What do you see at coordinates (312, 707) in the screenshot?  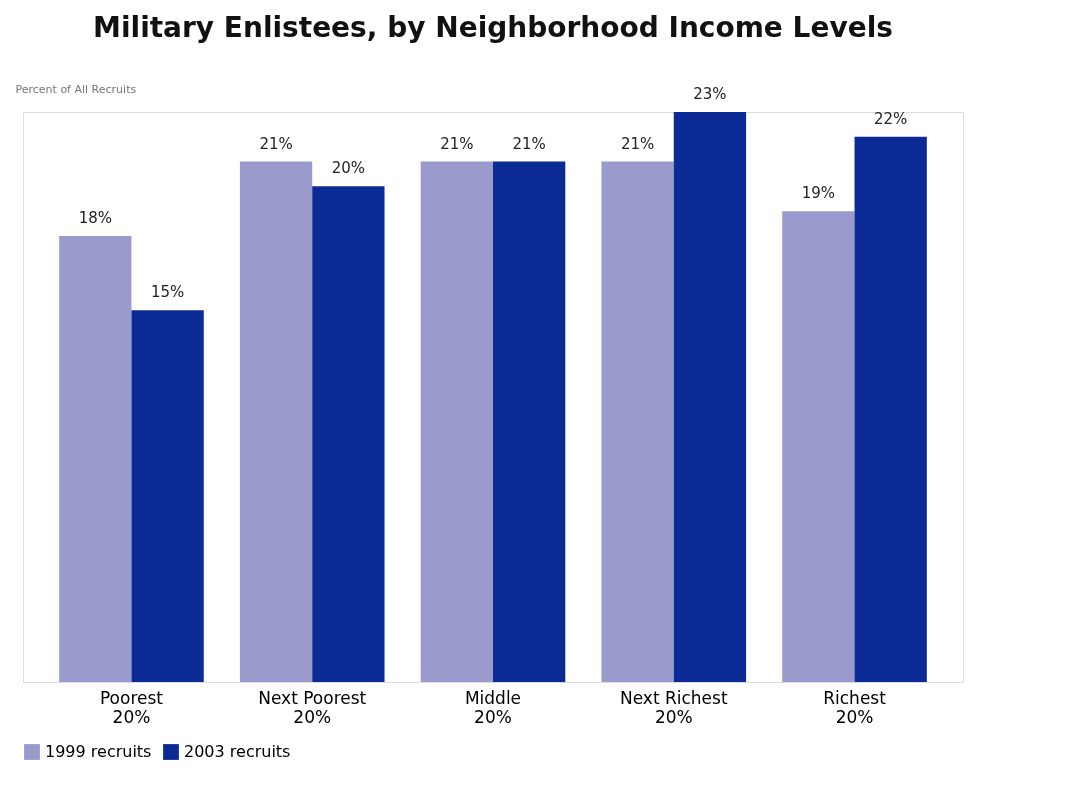 I see `x-tick-label: Next Poorest 20%` at bounding box center [312, 707].